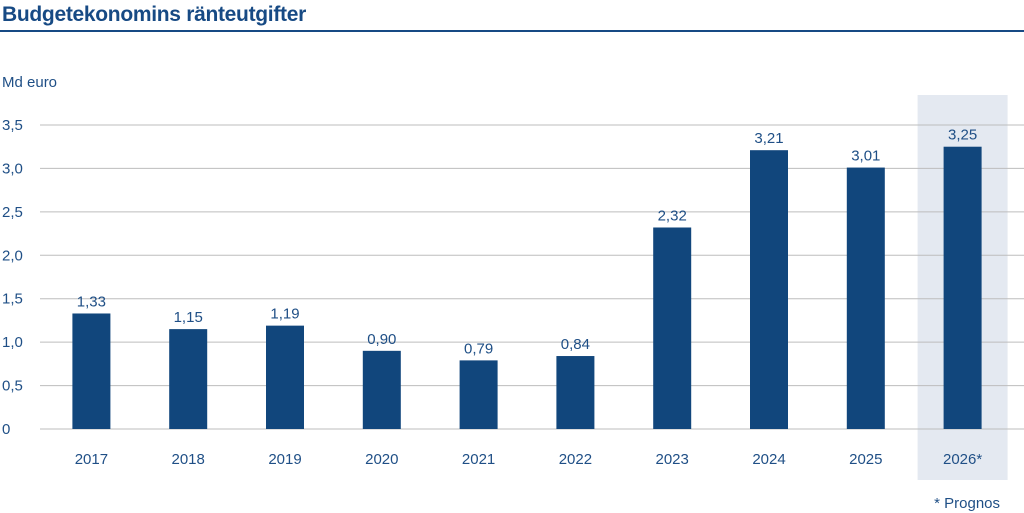 The image size is (1024, 513). What do you see at coordinates (575, 459) in the screenshot?
I see `x-tick-label: 2022` at bounding box center [575, 459].